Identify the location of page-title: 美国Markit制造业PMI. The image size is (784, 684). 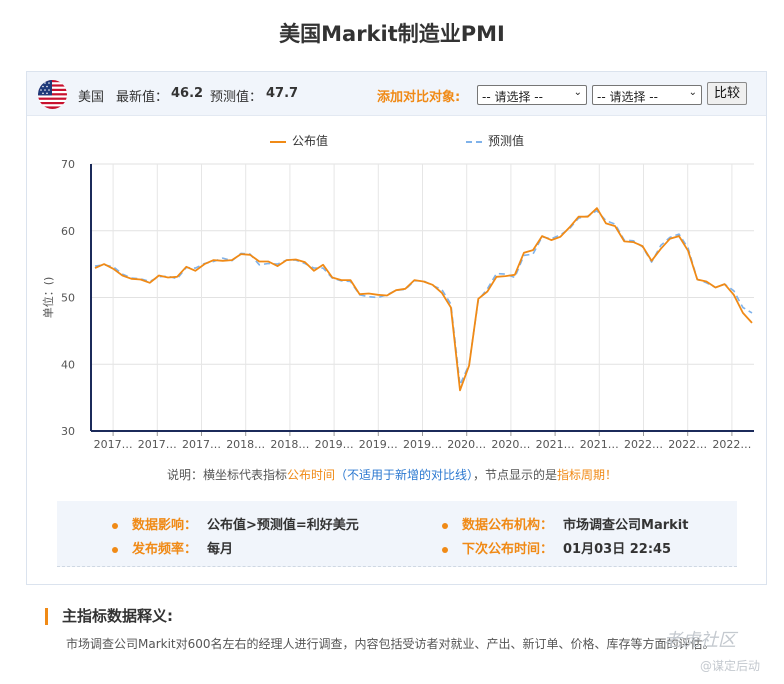
(392, 34).